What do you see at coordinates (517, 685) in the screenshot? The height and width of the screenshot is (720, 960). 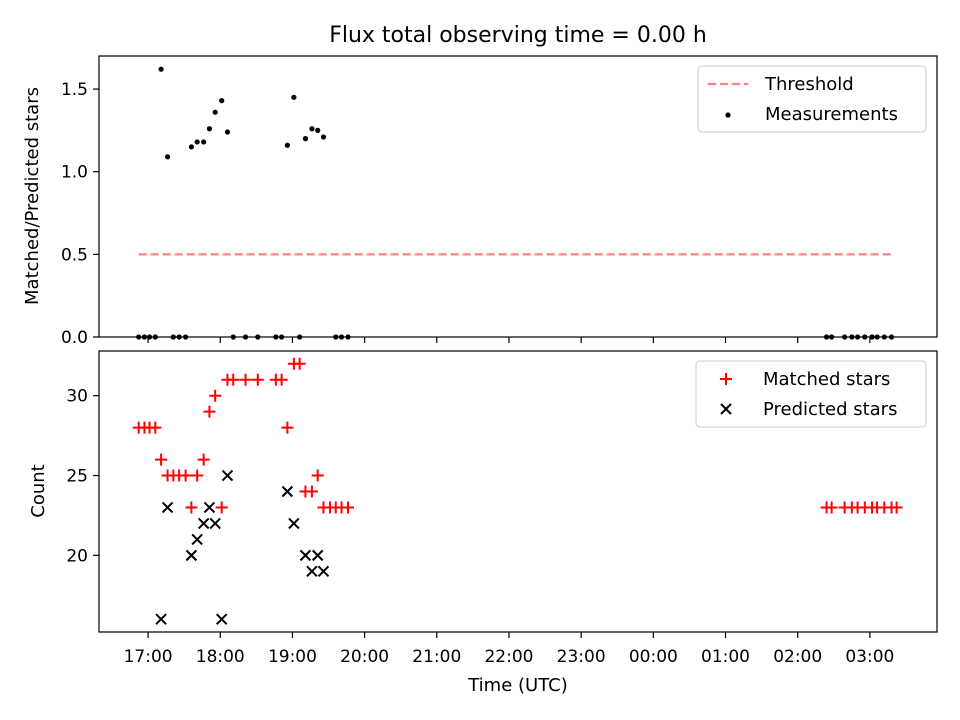 I see `x-axis-label: Time (UTC)` at bounding box center [517, 685].